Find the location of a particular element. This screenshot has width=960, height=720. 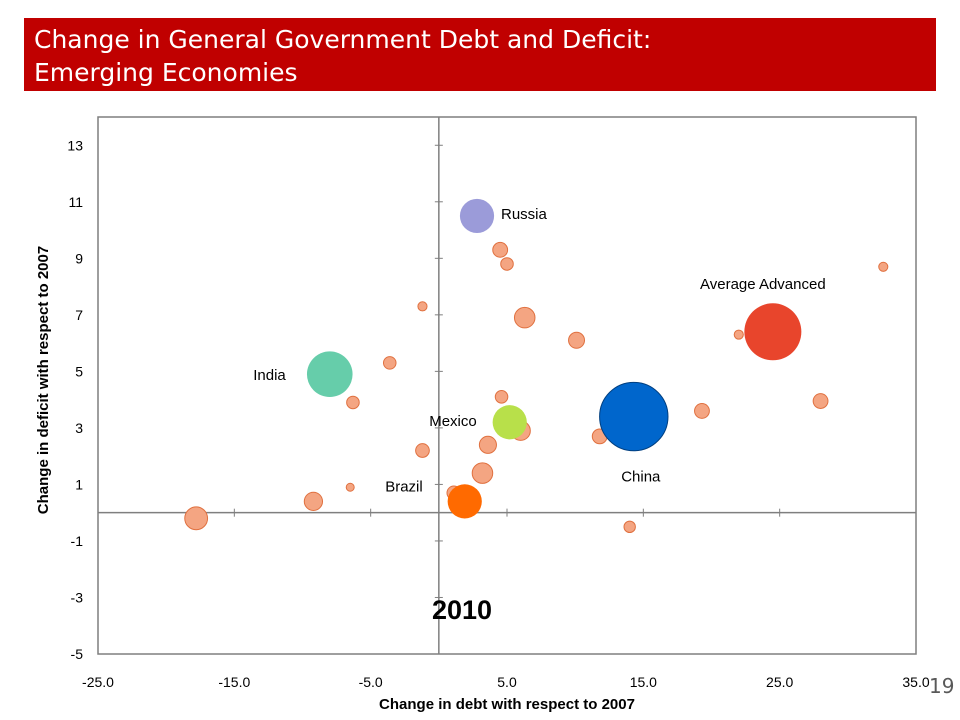

y-tick-label: -3 is located at coordinates (77, 597).